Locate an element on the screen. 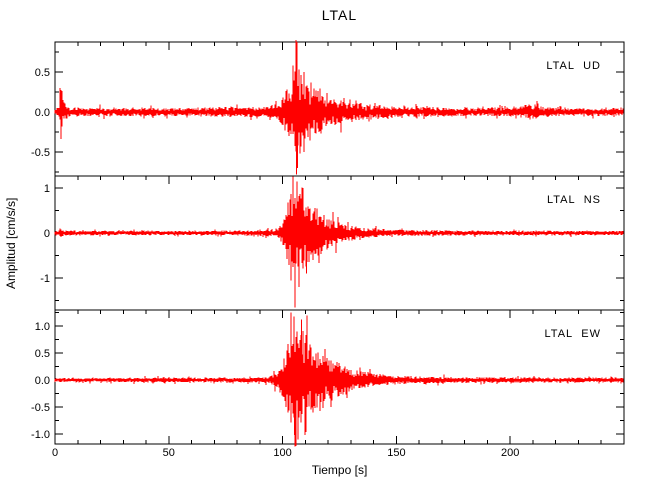 The image size is (650, 500). y-tick-label-ud-2: -0.5 is located at coordinates (40, 153).